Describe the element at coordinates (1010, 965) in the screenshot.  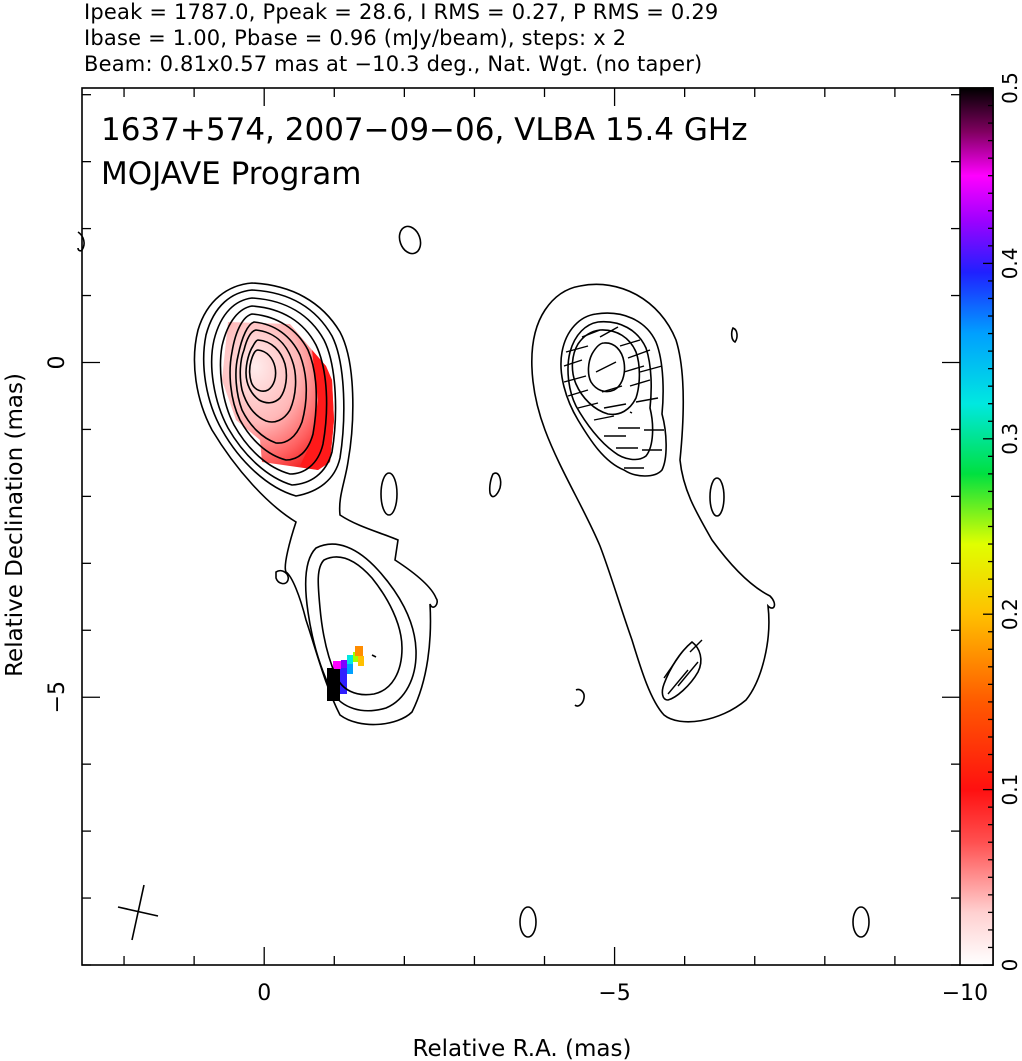
I see `colorbar-tick-label: 0` at that location.